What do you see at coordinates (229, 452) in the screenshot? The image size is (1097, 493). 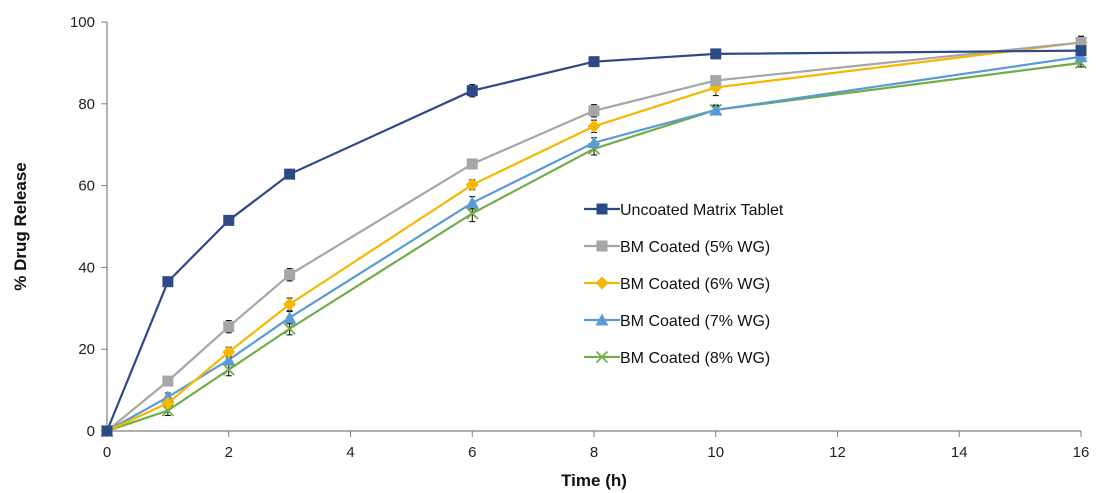 I see `x-tick-label: 2` at bounding box center [229, 452].